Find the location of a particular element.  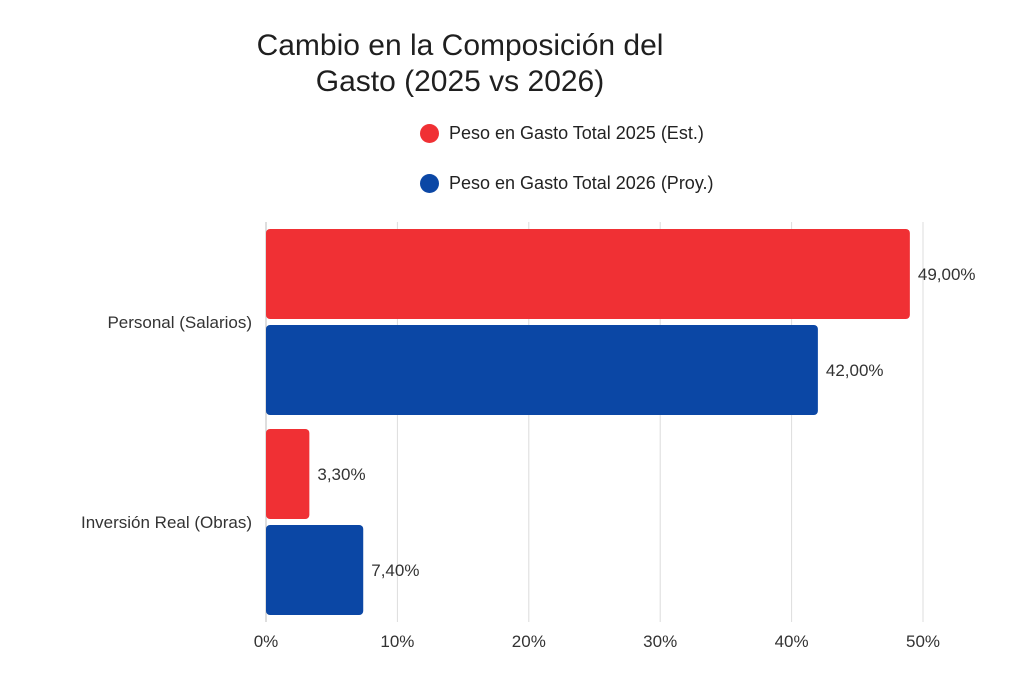

legend-item-2026: Peso en Gasto Total 2026 (Proy.) is located at coordinates (566, 183).